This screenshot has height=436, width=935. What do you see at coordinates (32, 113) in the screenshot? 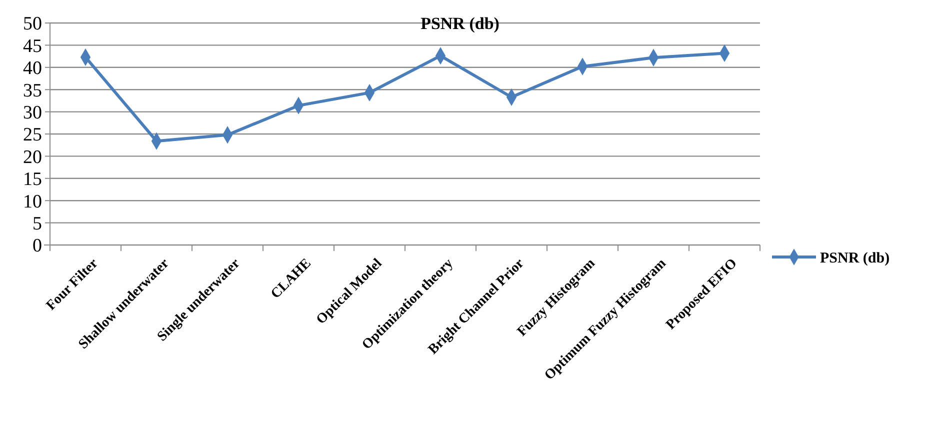
I see `y-tick-label: 30` at bounding box center [32, 113].